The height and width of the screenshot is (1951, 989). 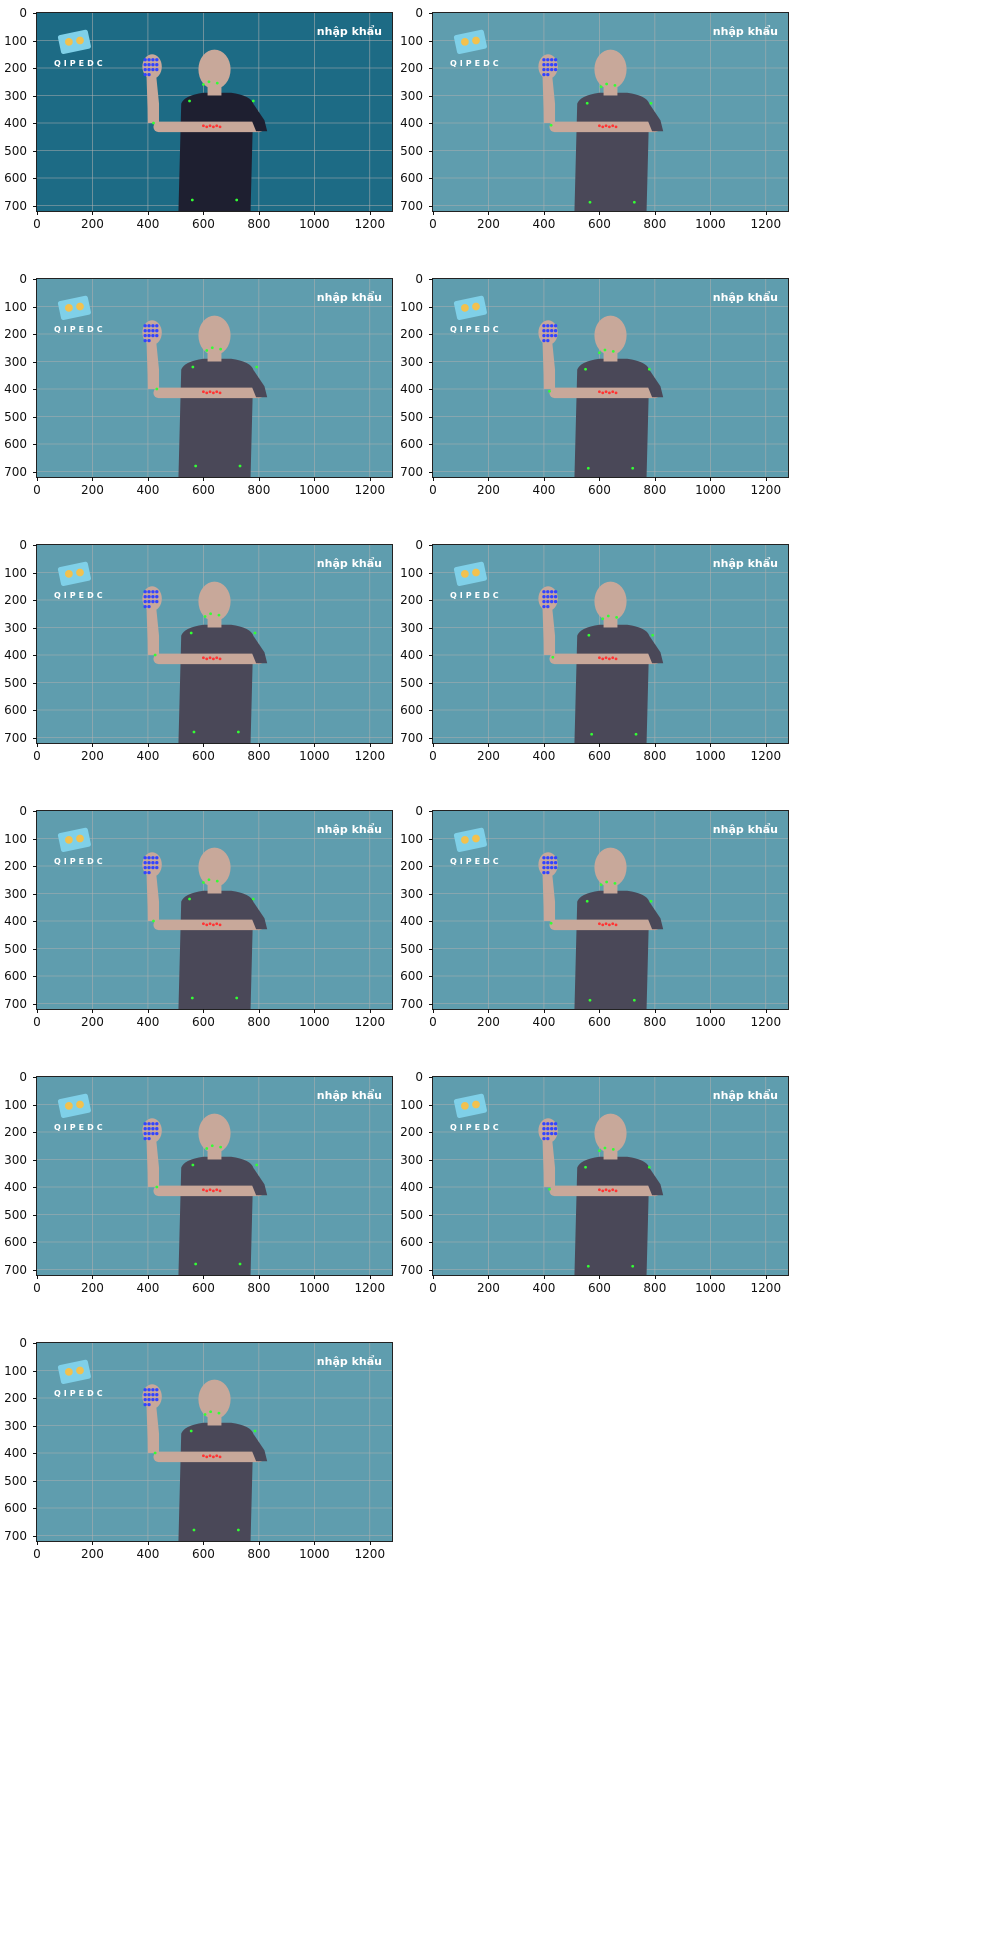 What do you see at coordinates (15, 178) in the screenshot?
I see `y-tick-label: 600` at bounding box center [15, 178].